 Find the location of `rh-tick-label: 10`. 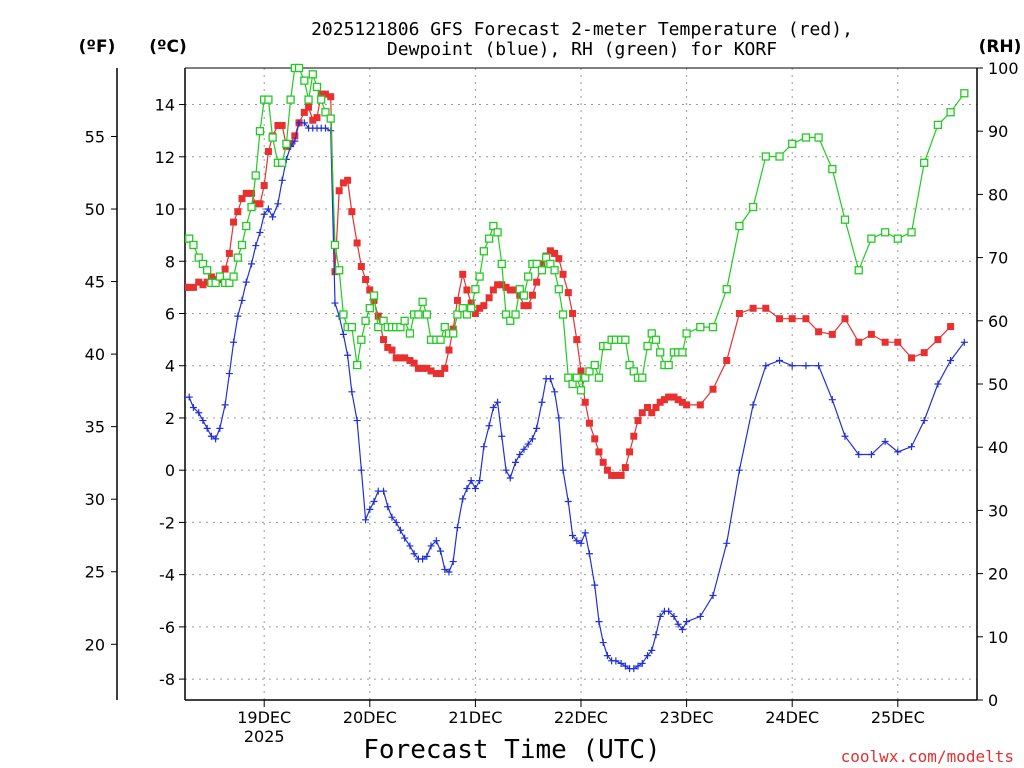

rh-tick-label: 10 is located at coordinates (998, 637).